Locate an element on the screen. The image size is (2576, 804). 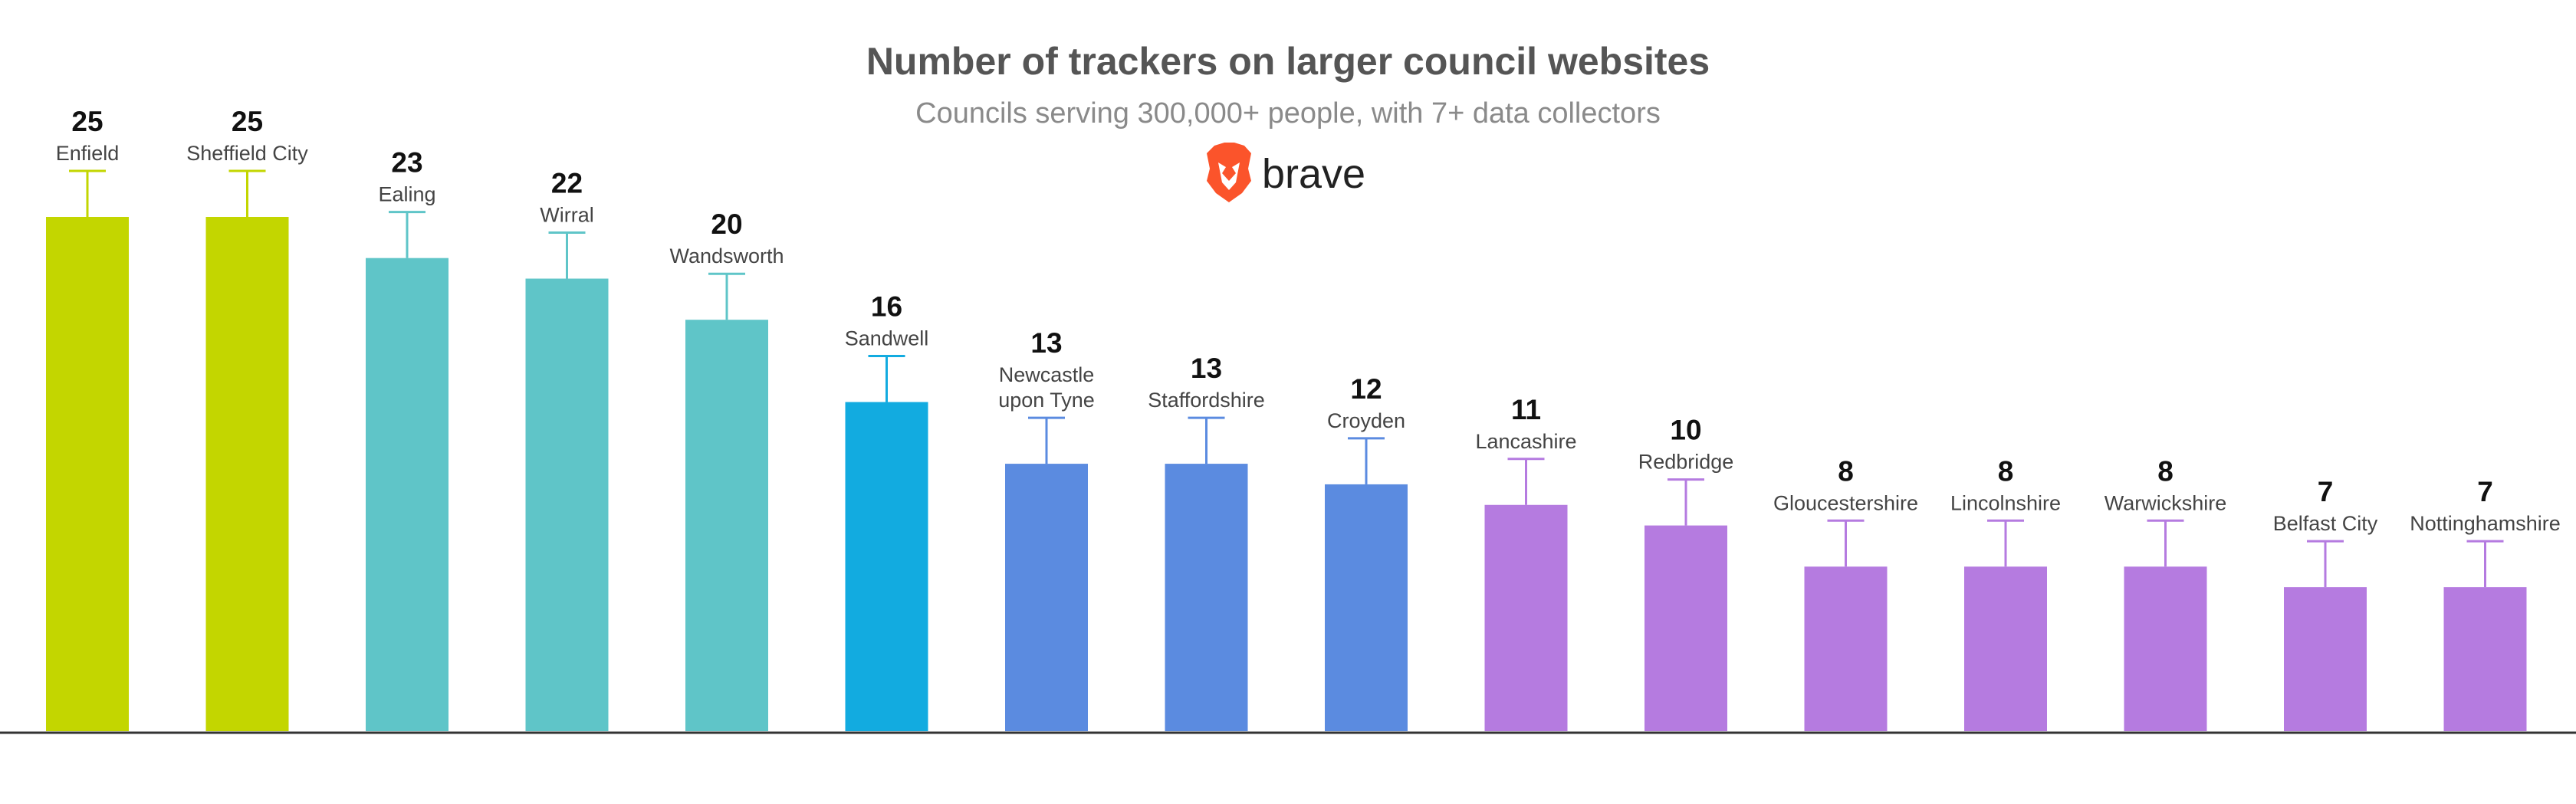
category-label: Warwickshire is located at coordinates (2166, 502).